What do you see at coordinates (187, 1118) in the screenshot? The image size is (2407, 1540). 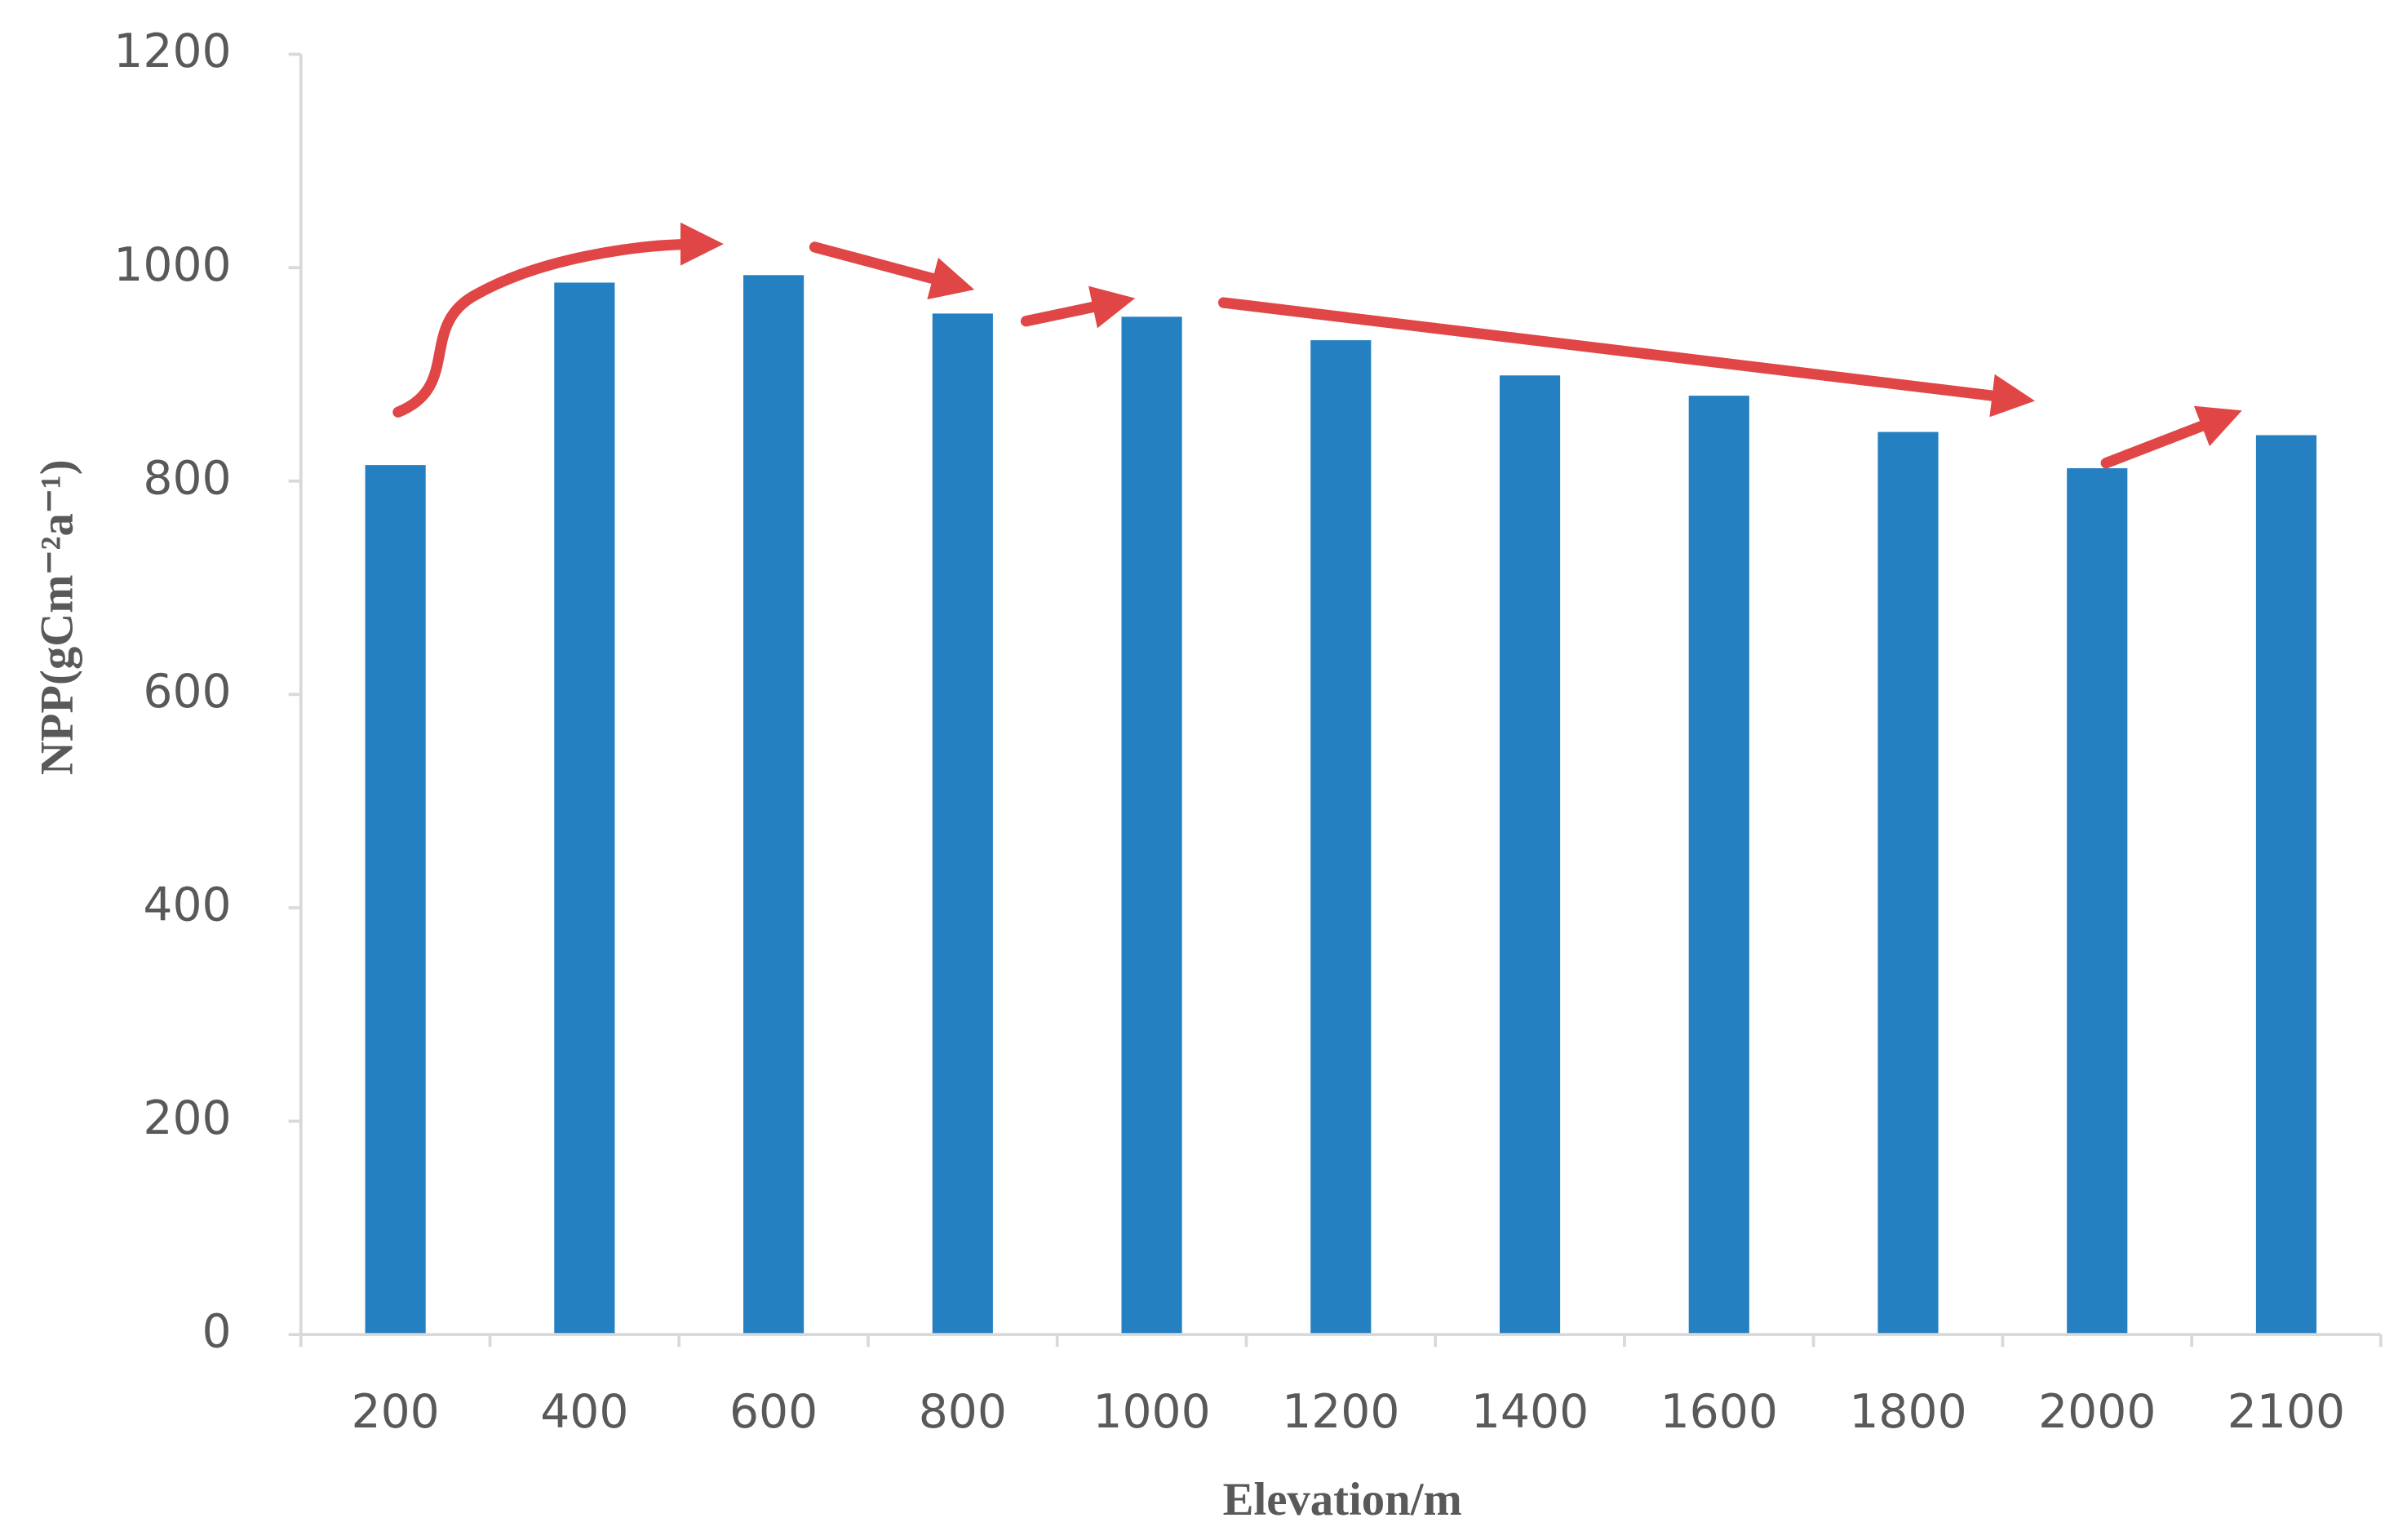 I see `y-tick-label: 200` at bounding box center [187, 1118].